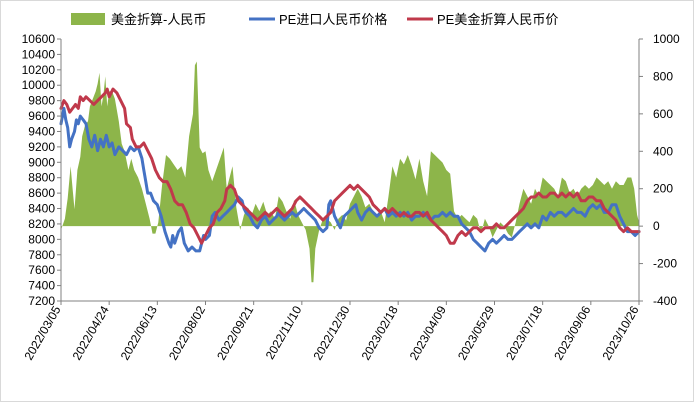 The image size is (694, 402). What do you see at coordinates (380, 332) in the screenshot?
I see `x-tick-label: 2023/02/18` at bounding box center [380, 332].